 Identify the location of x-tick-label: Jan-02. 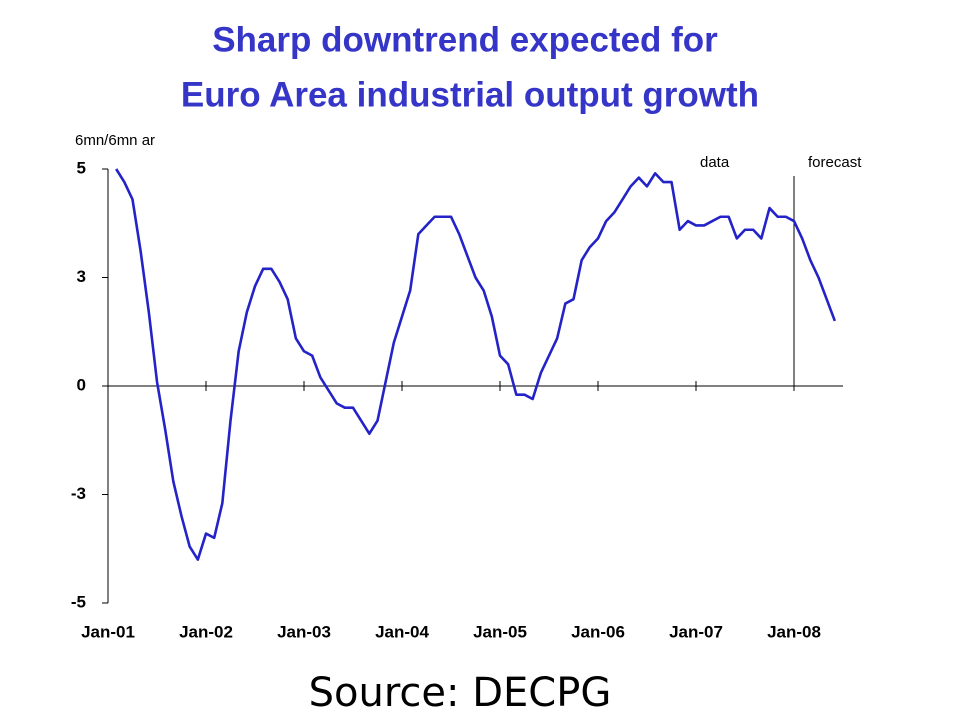
(206, 631).